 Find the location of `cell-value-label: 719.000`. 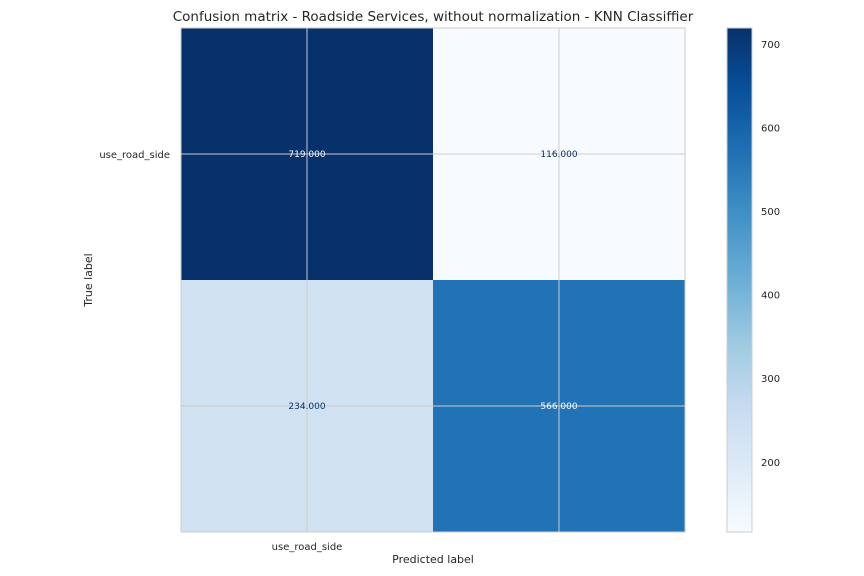

cell-value-label: 719.000 is located at coordinates (306, 155).